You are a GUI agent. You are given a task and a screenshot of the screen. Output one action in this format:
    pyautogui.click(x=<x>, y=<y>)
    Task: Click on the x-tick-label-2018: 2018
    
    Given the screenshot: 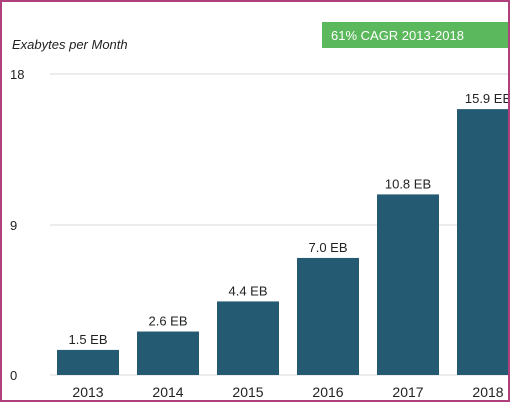 What is the action you would take?
    pyautogui.click(x=487, y=392)
    